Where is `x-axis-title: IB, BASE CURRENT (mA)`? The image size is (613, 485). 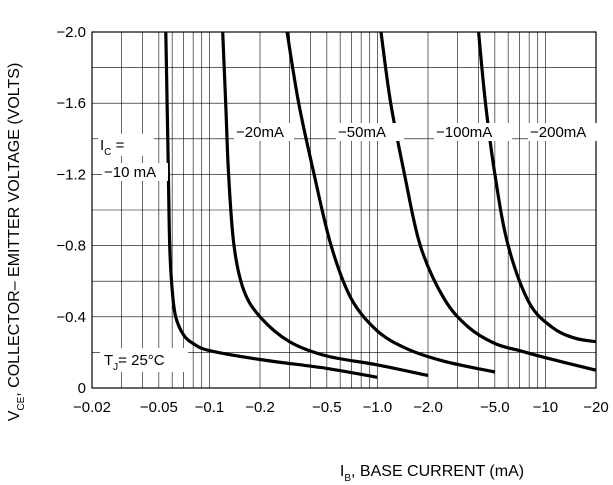
x-axis-title: IB, BASE CURRENT (mA) is located at coordinates (432, 473).